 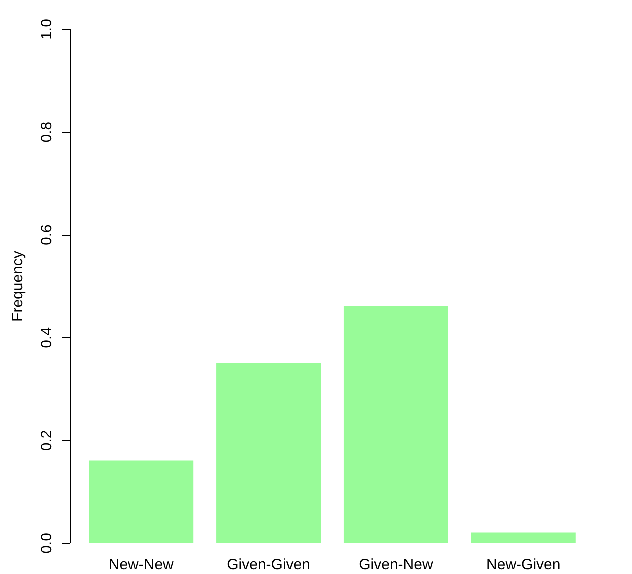 What do you see at coordinates (47, 441) in the screenshot?
I see `y-tick-label: 0.2` at bounding box center [47, 441].